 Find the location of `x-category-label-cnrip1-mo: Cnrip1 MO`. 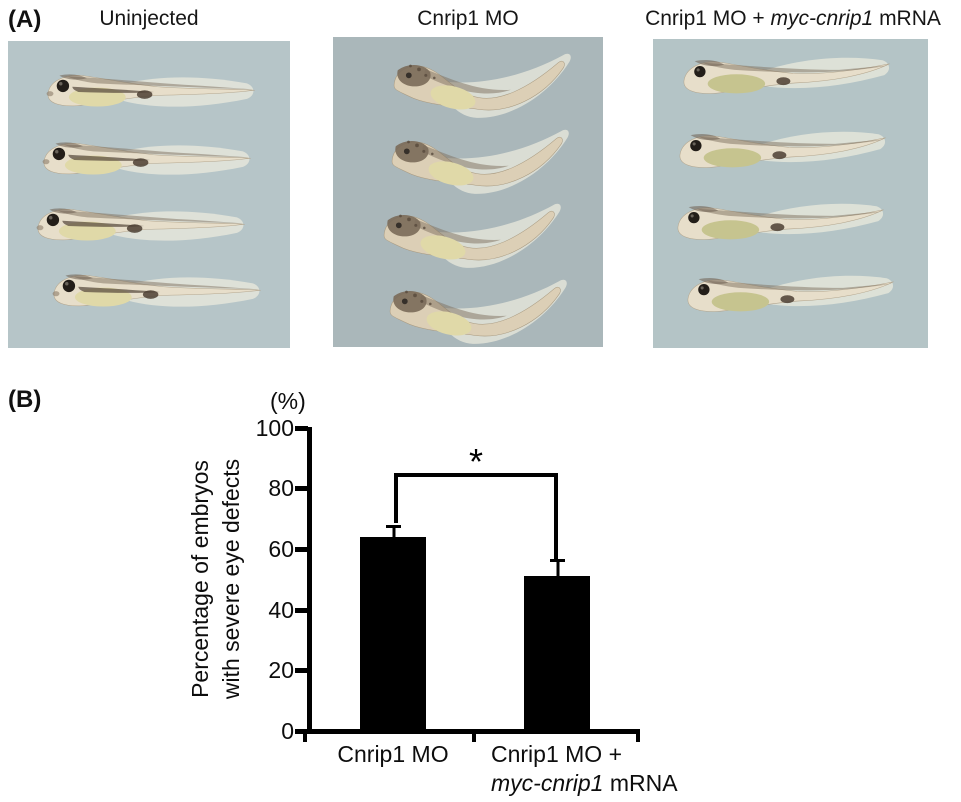

x-category-label-cnrip1-mo: Cnrip1 MO is located at coordinates (393, 754).